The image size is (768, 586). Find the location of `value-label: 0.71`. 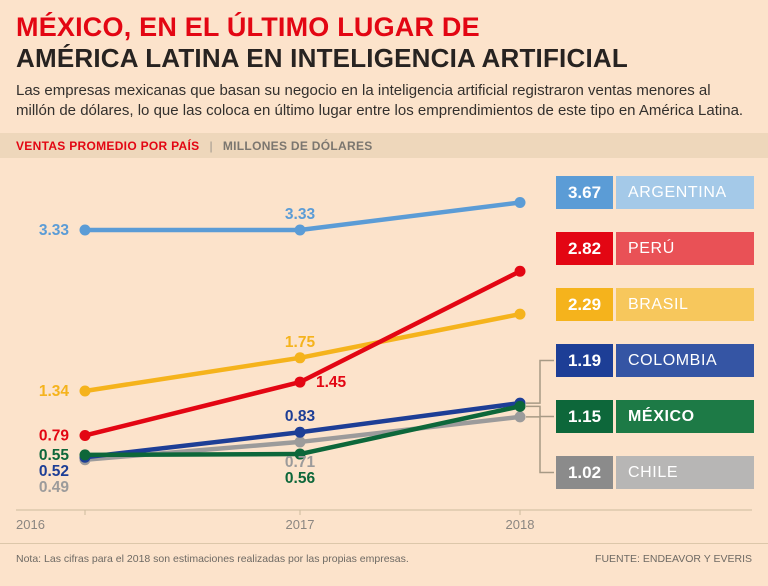

value-label: 0.71 is located at coordinates (300, 462).